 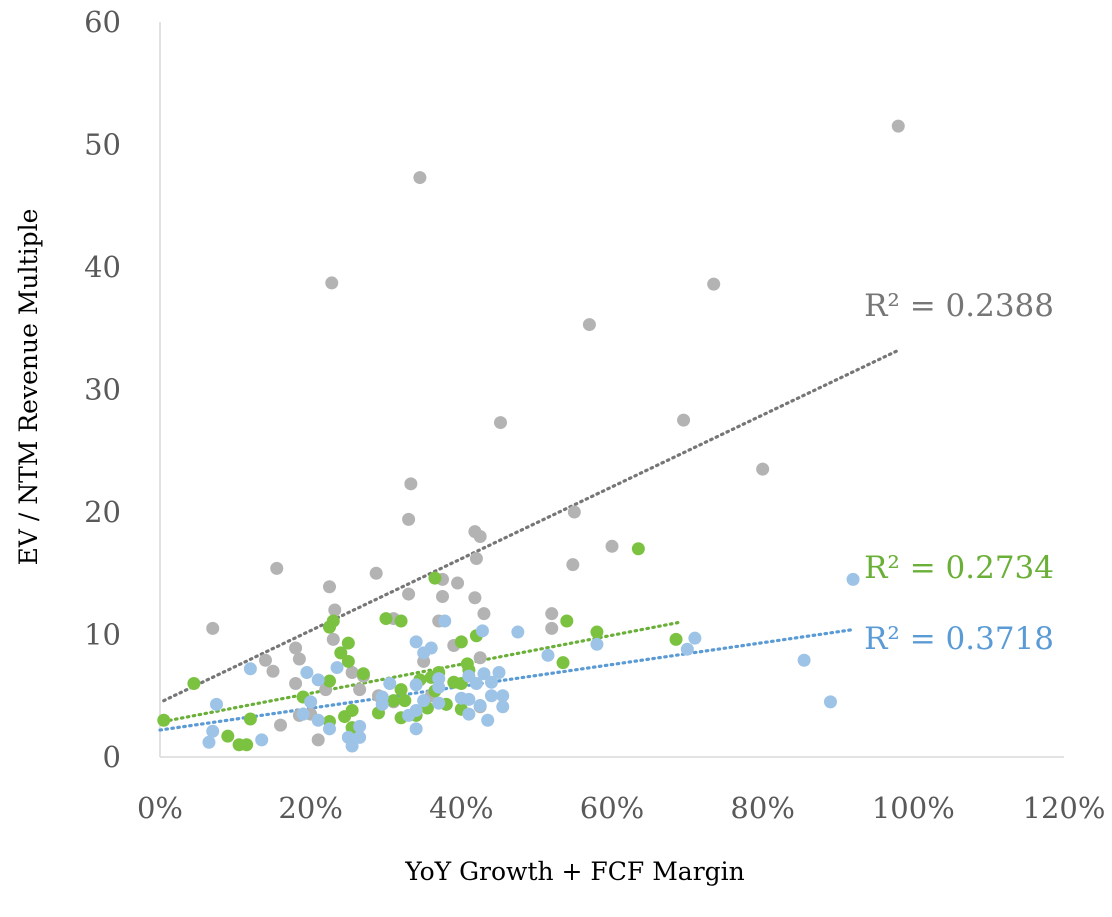 I want to click on r-squared-label-1: R² = 0.2388, so click(x=959, y=306).